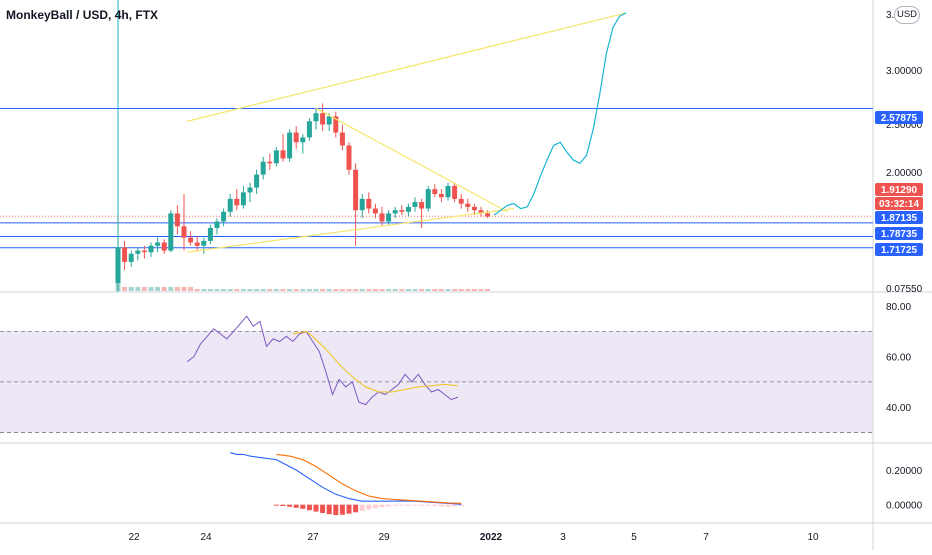  I want to click on time-axis-tick: 3, so click(563, 537).